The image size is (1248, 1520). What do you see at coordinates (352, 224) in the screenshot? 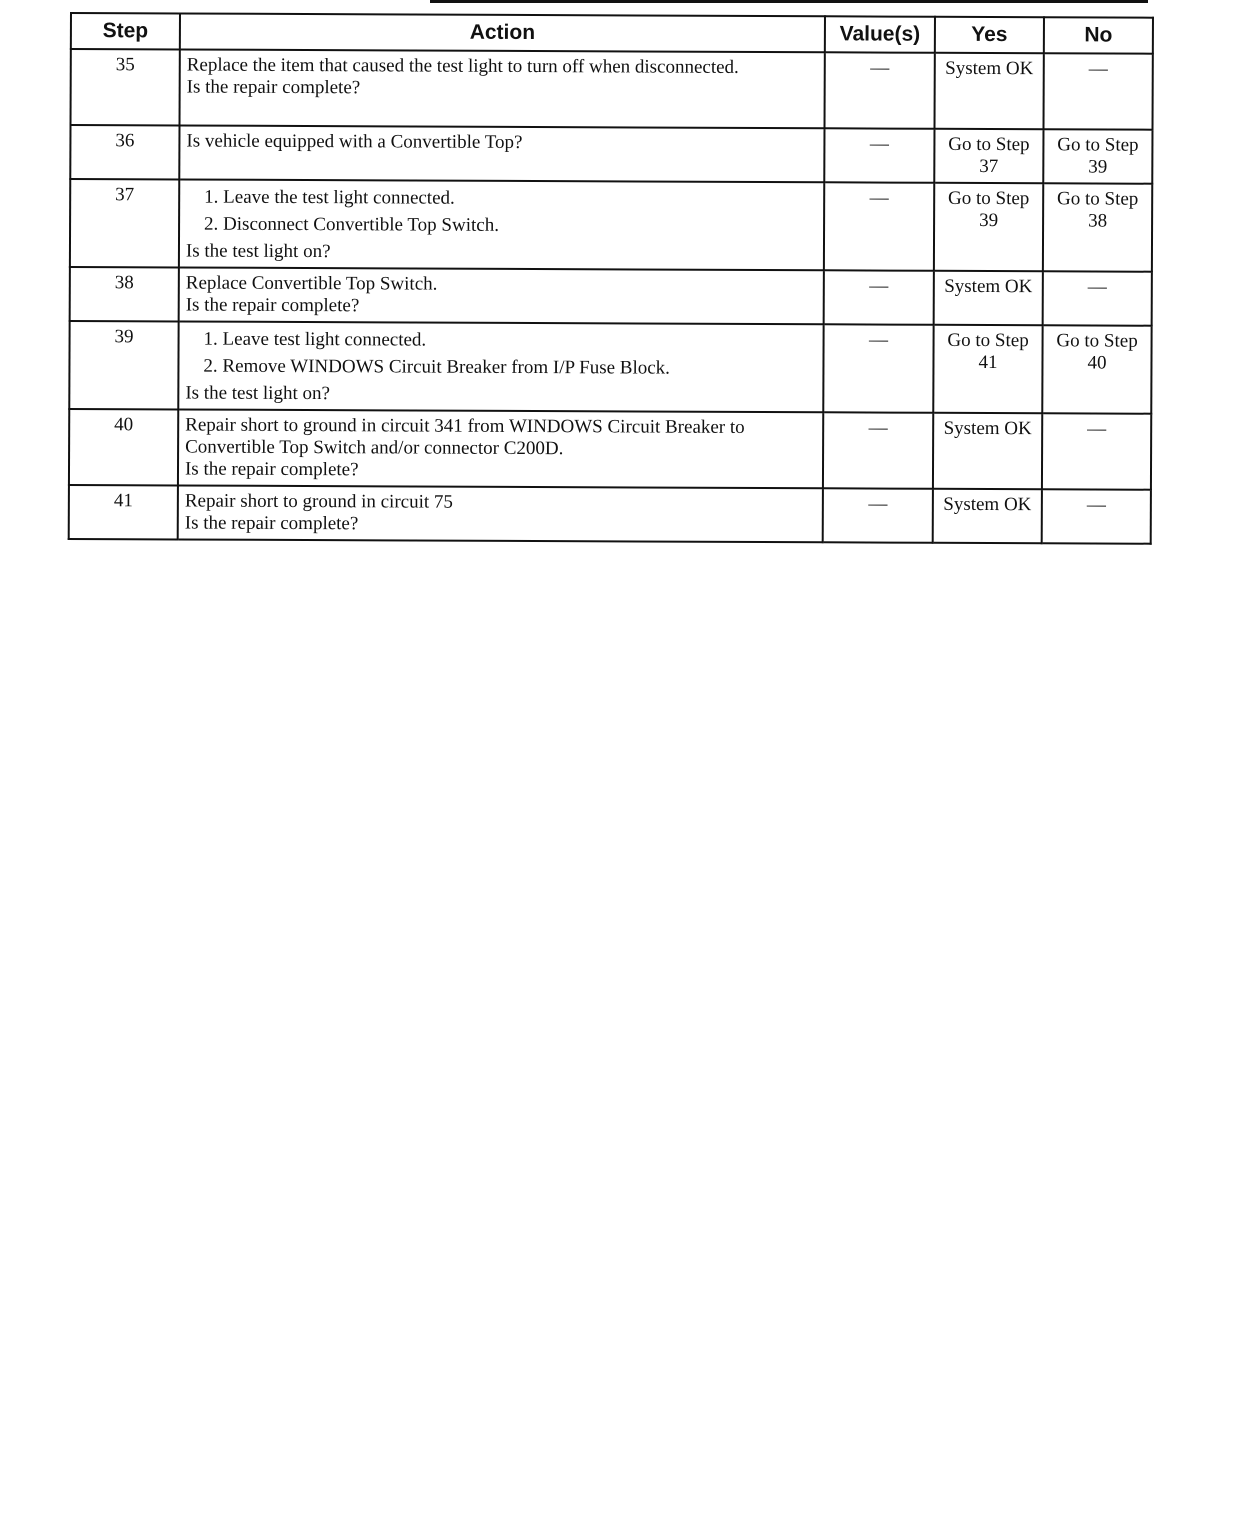
I see `action-substep: 2. Disconnect Convertible Top Switch.` at bounding box center [352, 224].